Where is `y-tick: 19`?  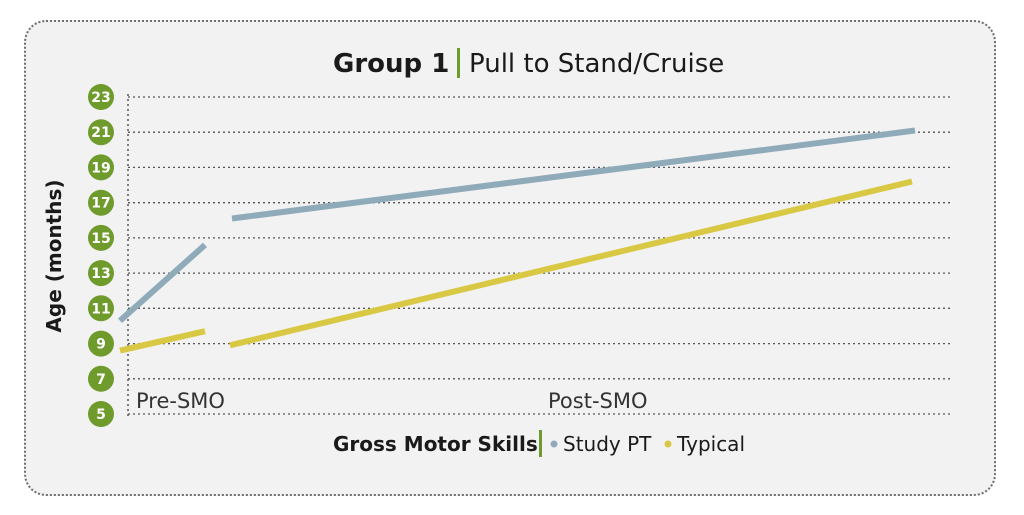
y-tick: 19 is located at coordinates (101, 167).